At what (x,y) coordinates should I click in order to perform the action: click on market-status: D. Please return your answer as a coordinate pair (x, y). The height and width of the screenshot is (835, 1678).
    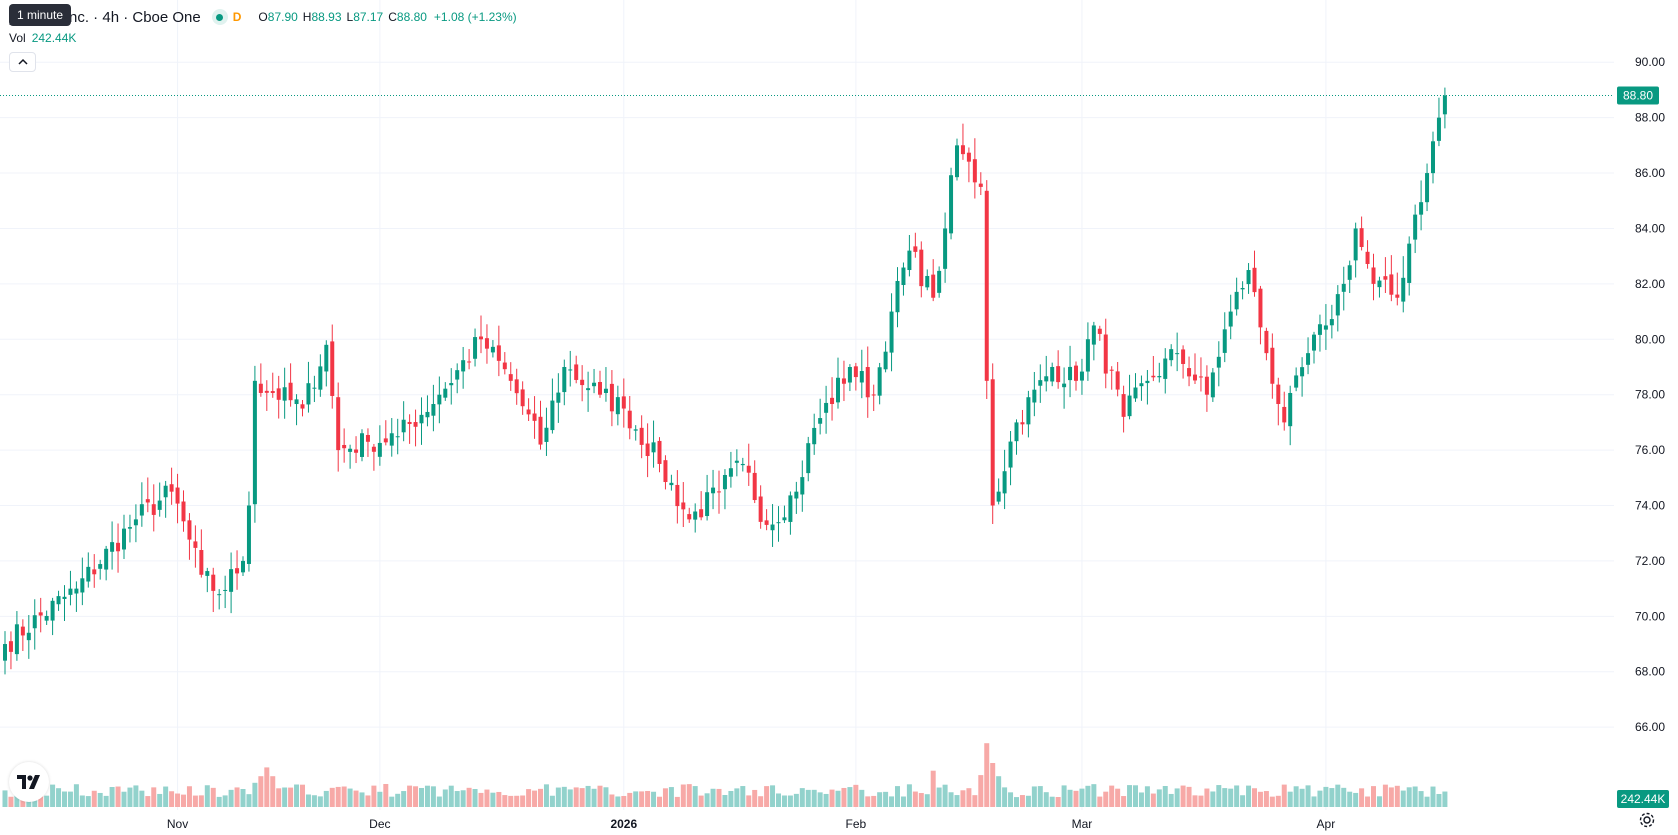
    Looking at the image, I should click on (226, 17).